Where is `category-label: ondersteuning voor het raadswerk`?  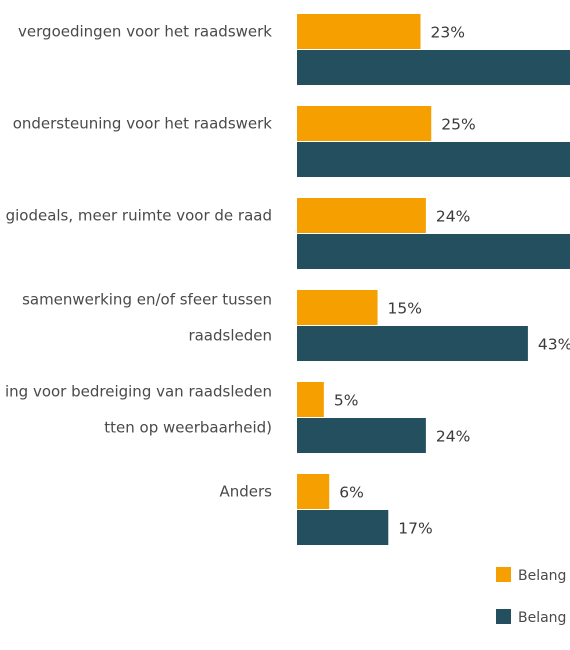
category-label: ondersteuning voor het raadswerk is located at coordinates (143, 124).